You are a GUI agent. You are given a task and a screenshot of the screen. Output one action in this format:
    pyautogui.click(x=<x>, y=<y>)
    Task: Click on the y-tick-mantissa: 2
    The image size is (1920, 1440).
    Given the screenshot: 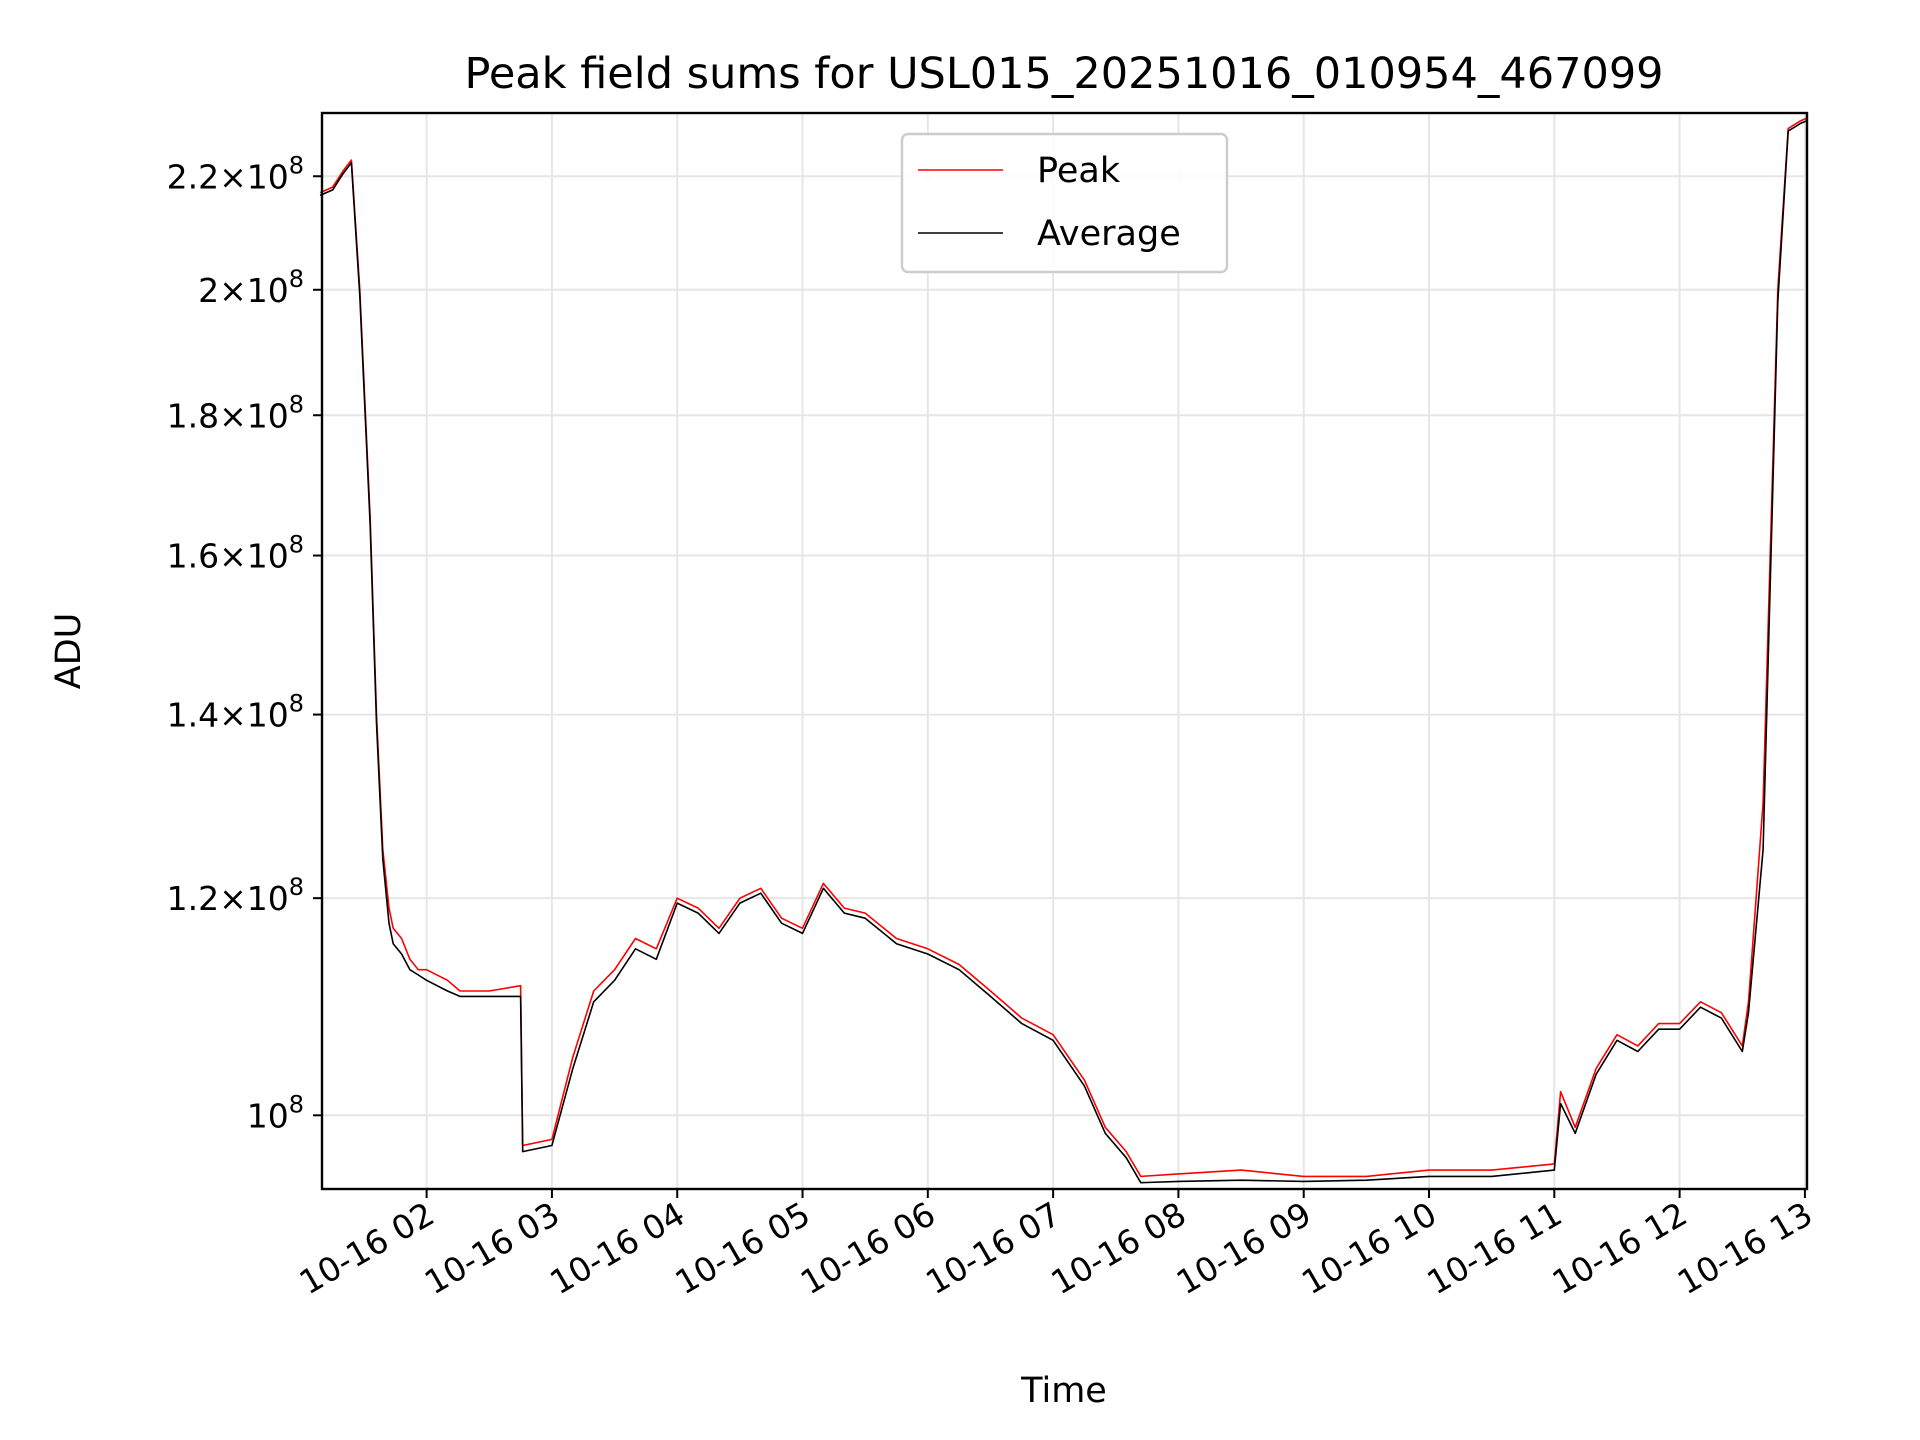 What is the action you would take?
    pyautogui.click(x=208, y=290)
    